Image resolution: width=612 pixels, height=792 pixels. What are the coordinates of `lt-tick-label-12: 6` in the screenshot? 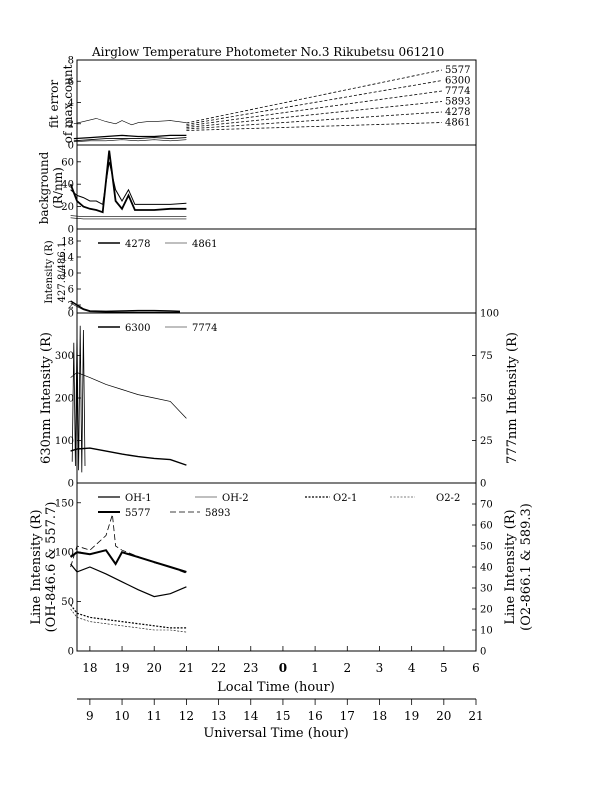 It's located at (476, 668).